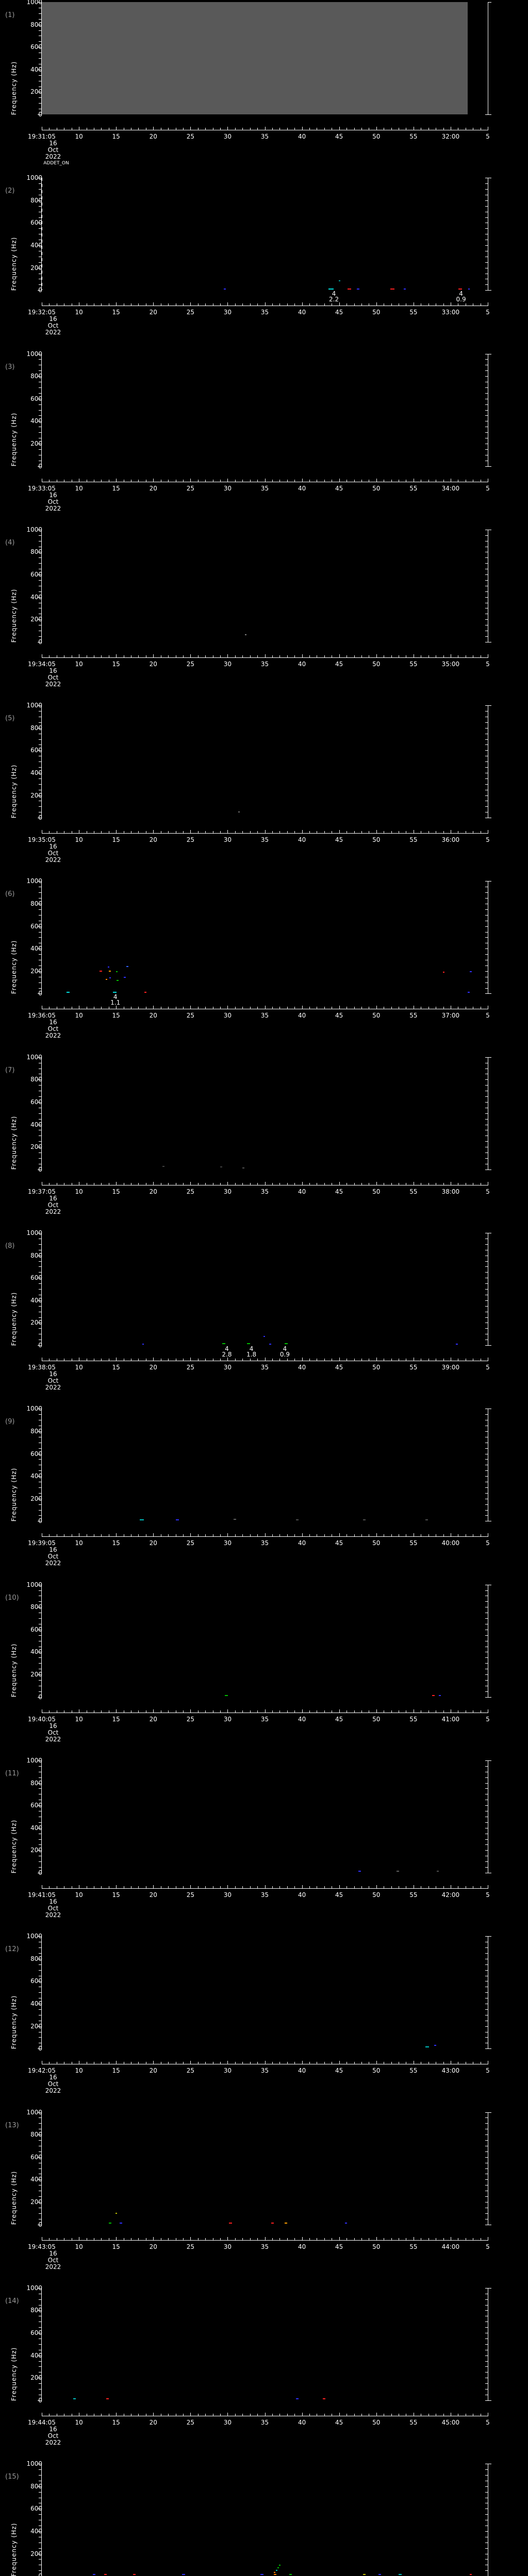  Describe the element at coordinates (34, 1233) in the screenshot. I see `y-tick-label: 1000` at that location.